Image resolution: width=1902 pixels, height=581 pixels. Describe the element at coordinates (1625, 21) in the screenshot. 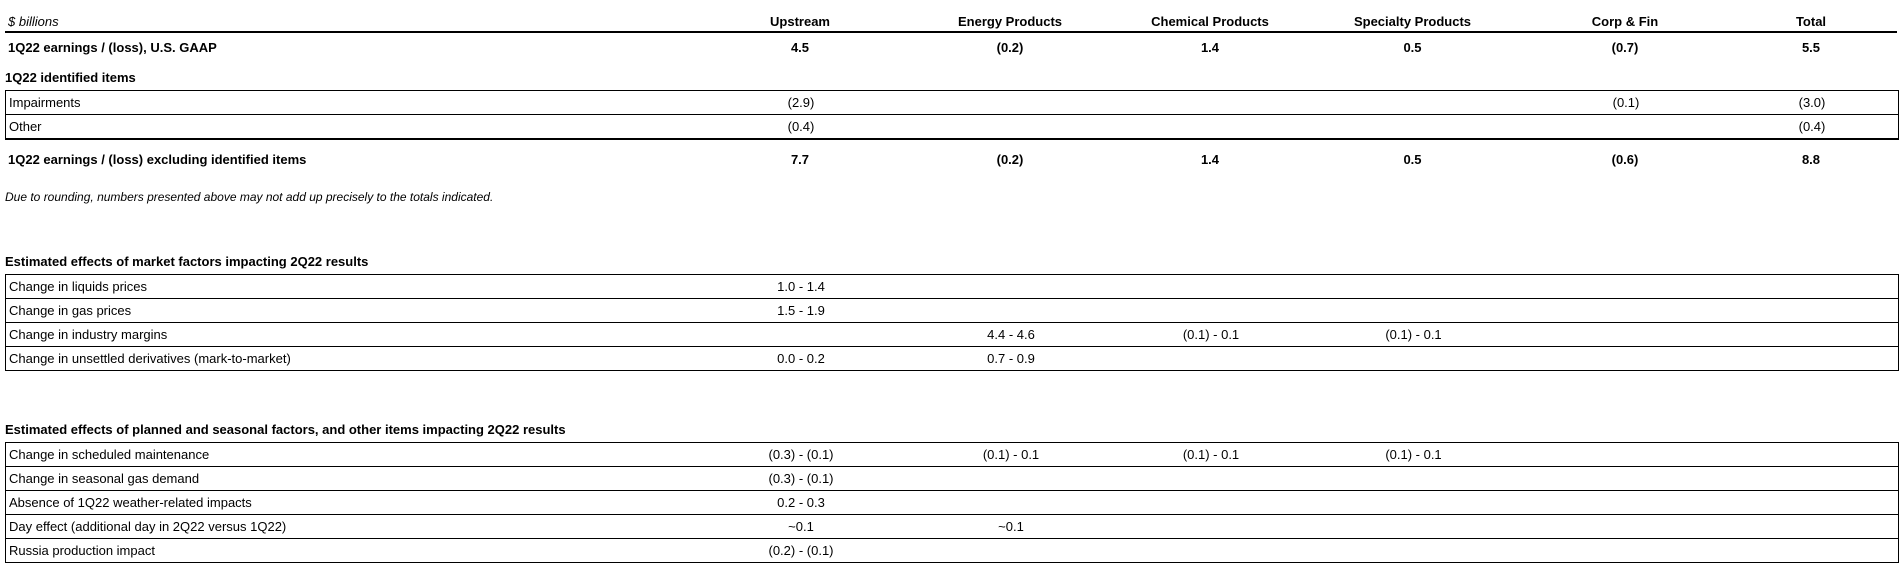

I see `col-header-corpfin: Corp & Fin` at that location.